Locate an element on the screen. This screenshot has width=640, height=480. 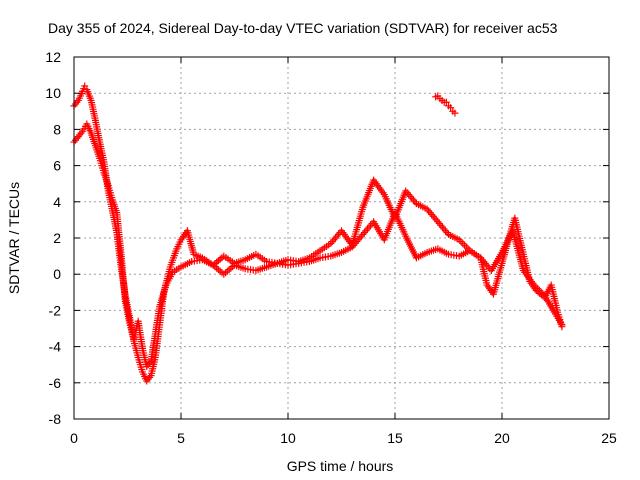
x-tick-label: 5 is located at coordinates (181, 438).